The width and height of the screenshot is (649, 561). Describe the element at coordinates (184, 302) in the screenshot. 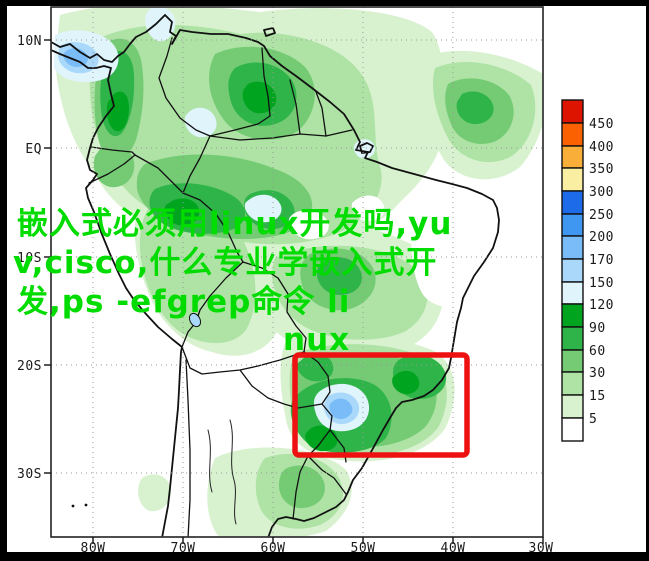

I see `overlay-text-line: 发,ps -efgrep命令 li` at that location.